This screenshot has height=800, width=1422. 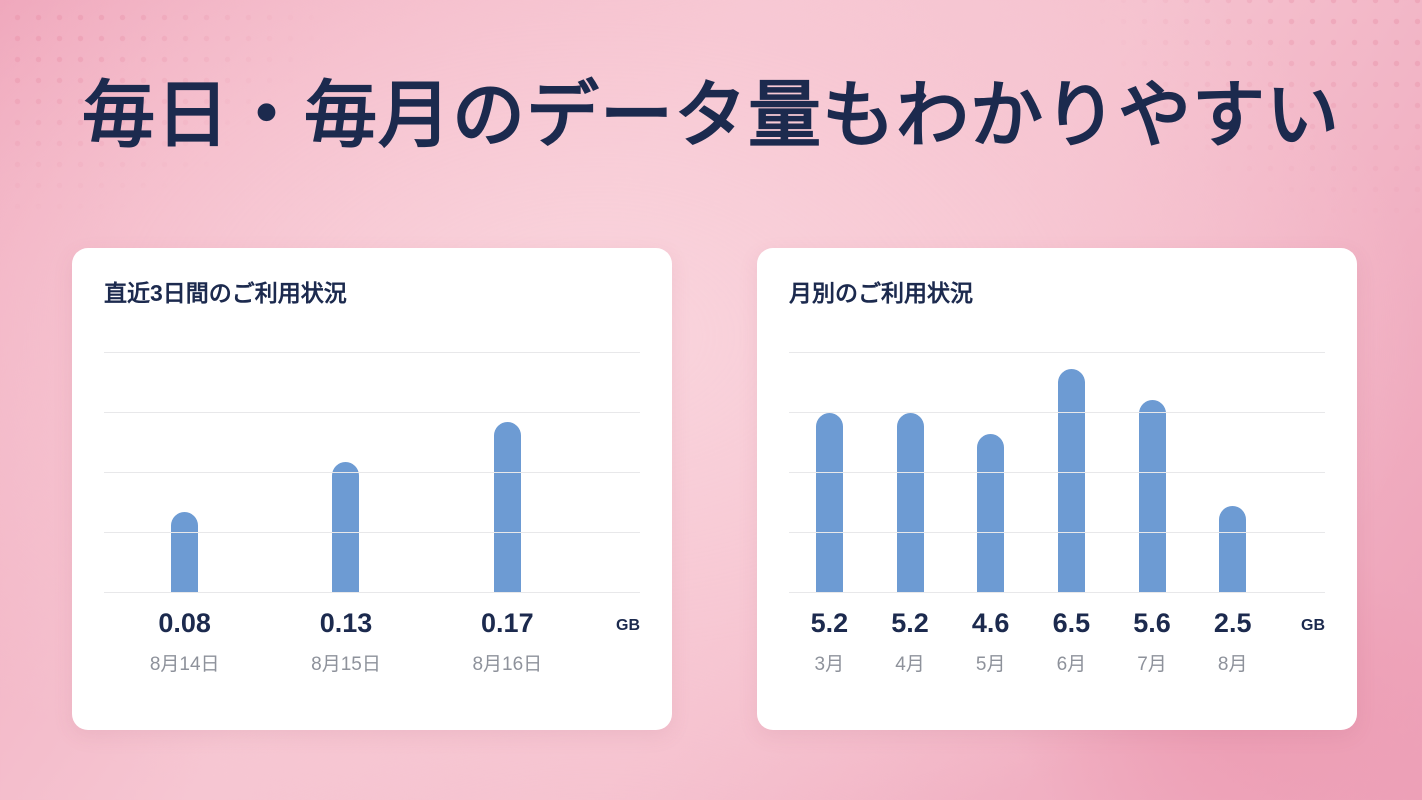 I want to click on bar-value: 0.08, so click(x=184, y=622).